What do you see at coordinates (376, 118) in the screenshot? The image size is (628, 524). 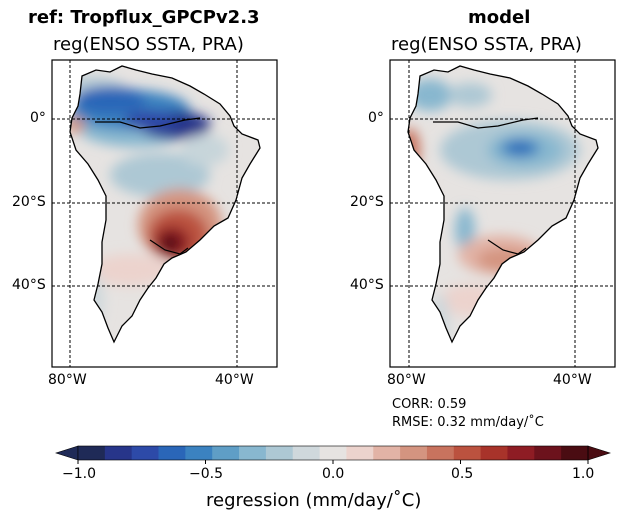 I see `model-lat-tick-0: 0°` at bounding box center [376, 118].